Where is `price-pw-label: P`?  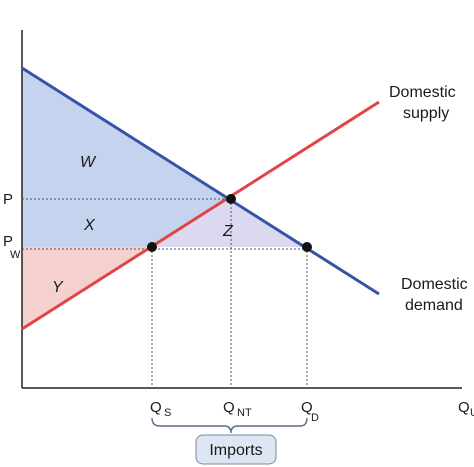
price-pw-label: P is located at coordinates (8, 241).